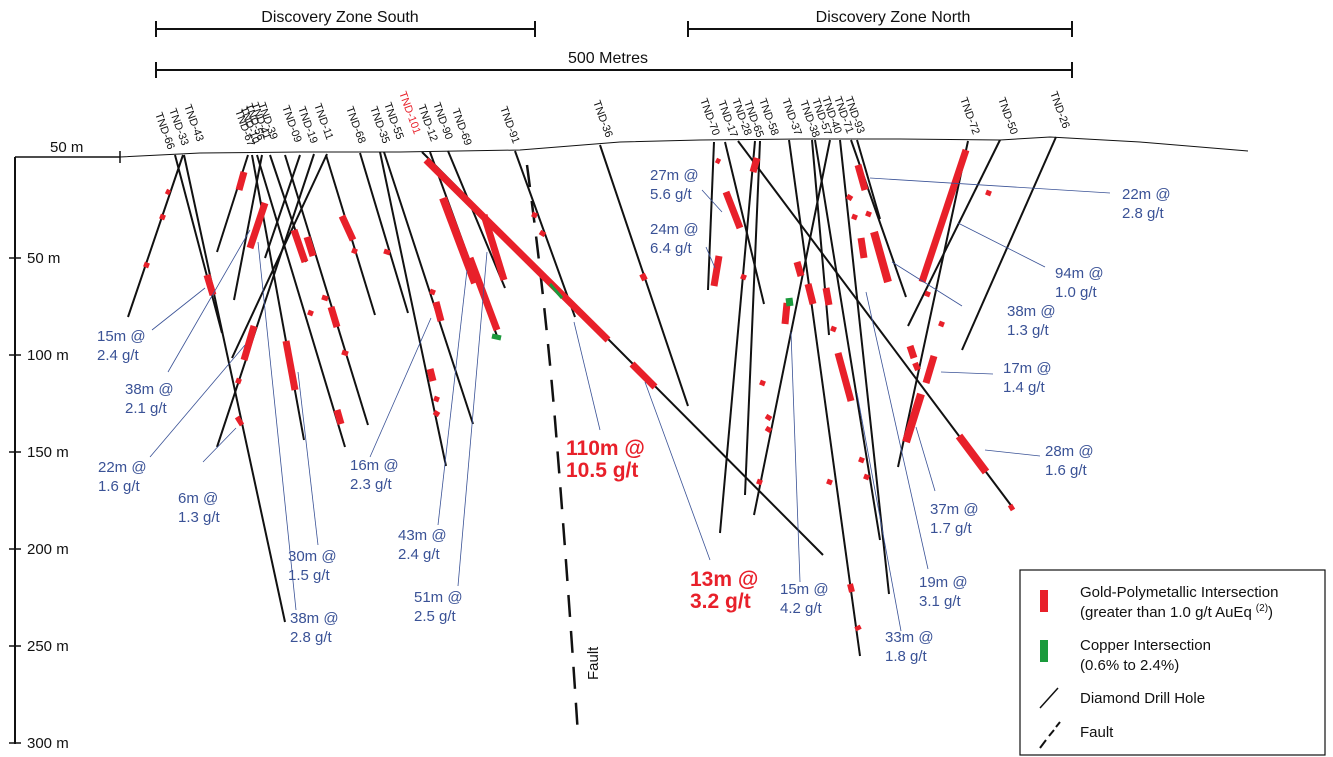 The height and width of the screenshot is (757, 1333). I want to click on intercept-label: 33m @1.8 g/t, so click(909, 647).